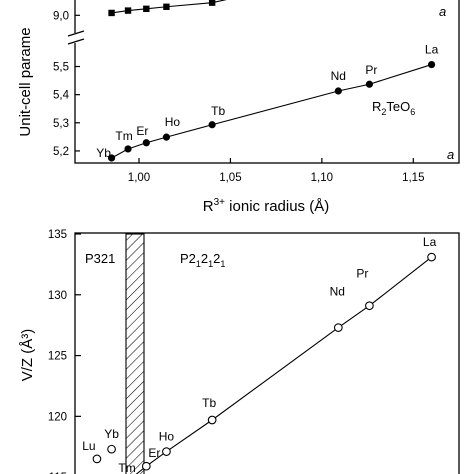 The height and width of the screenshot is (474, 474). Describe the element at coordinates (139, 178) in the screenshot. I see `x-tick-label: 1,00` at that location.